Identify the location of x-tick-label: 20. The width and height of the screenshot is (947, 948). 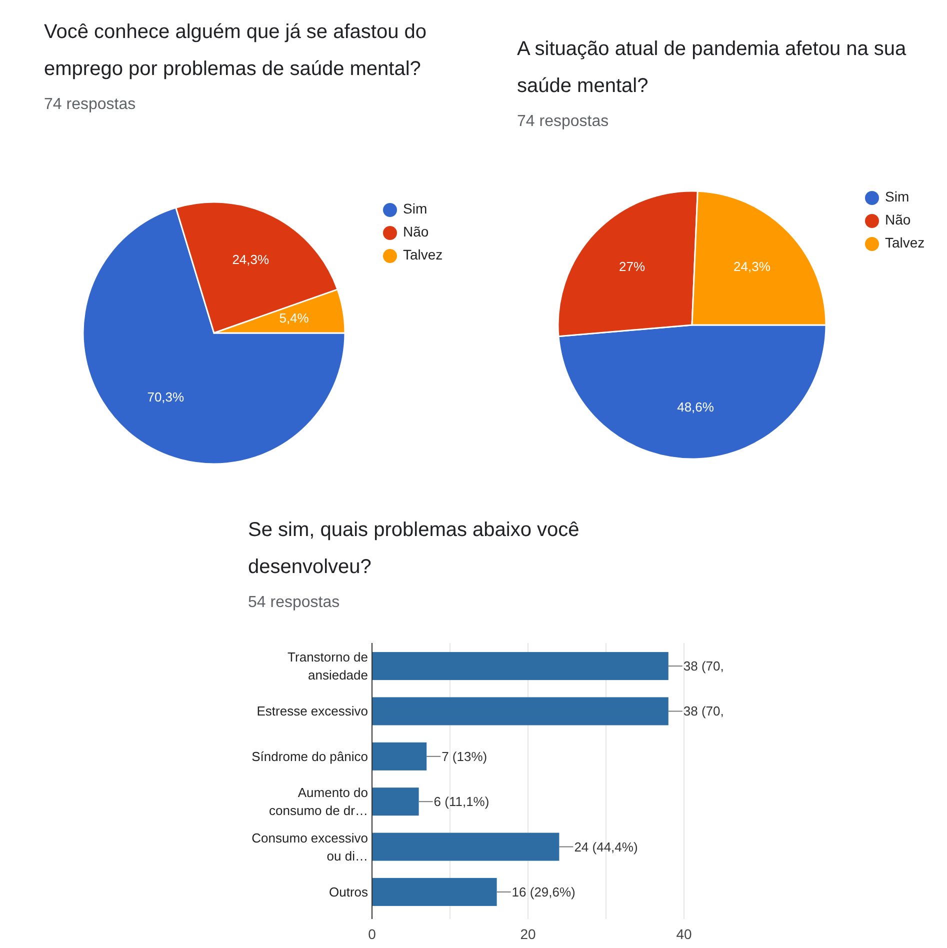
(528, 934).